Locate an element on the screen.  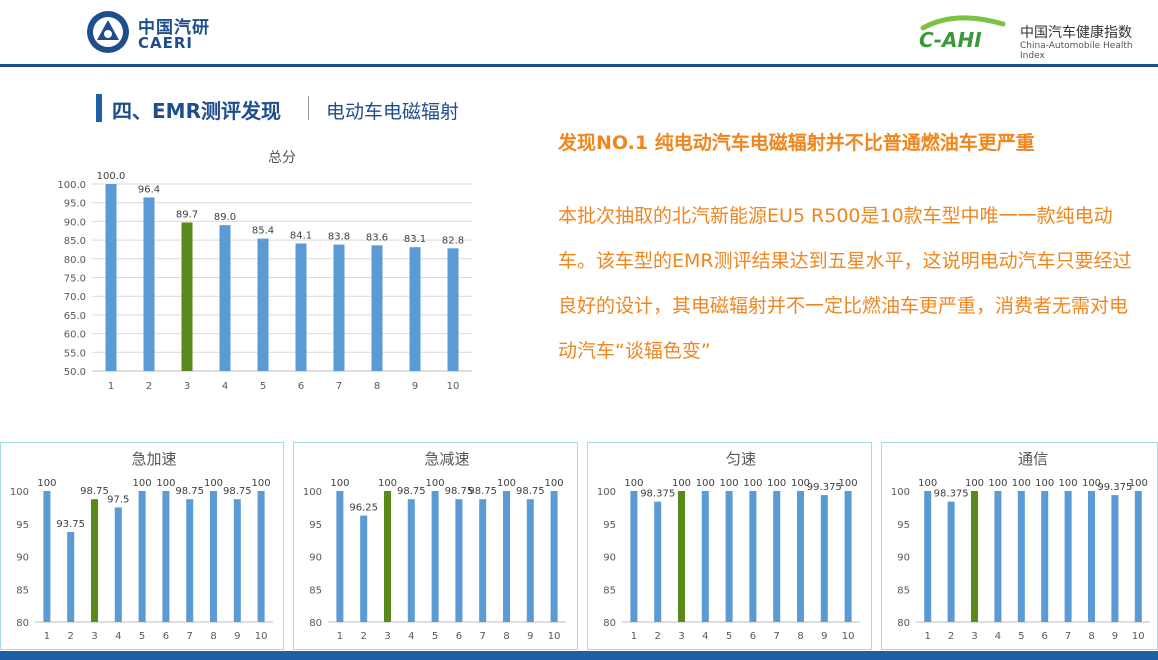
data-label: 93.75 is located at coordinates (70, 524).